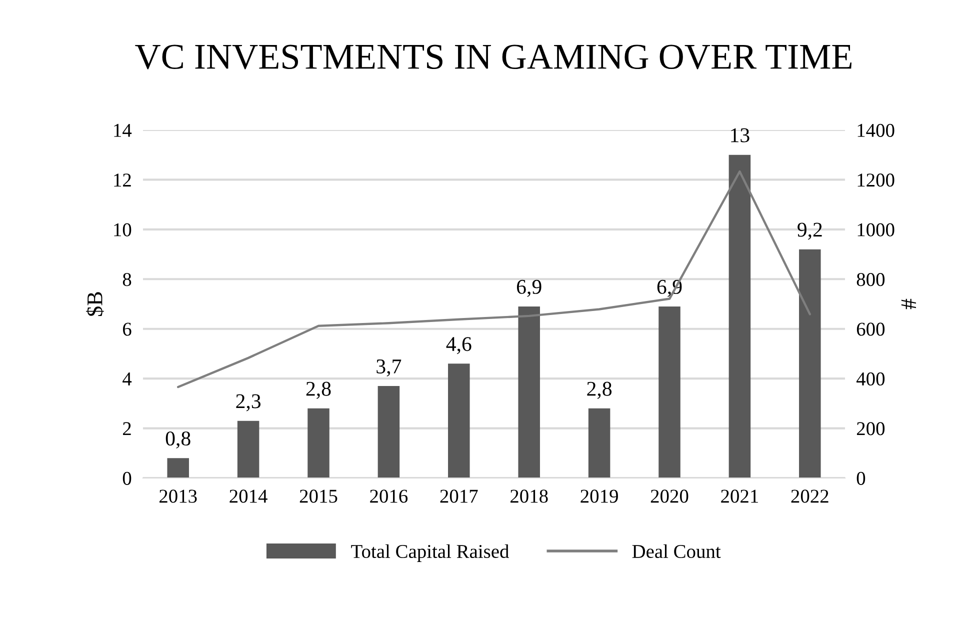 Image resolution: width=979 pixels, height=617 pixels. I want to click on x-tick-label: 2020, so click(669, 496).